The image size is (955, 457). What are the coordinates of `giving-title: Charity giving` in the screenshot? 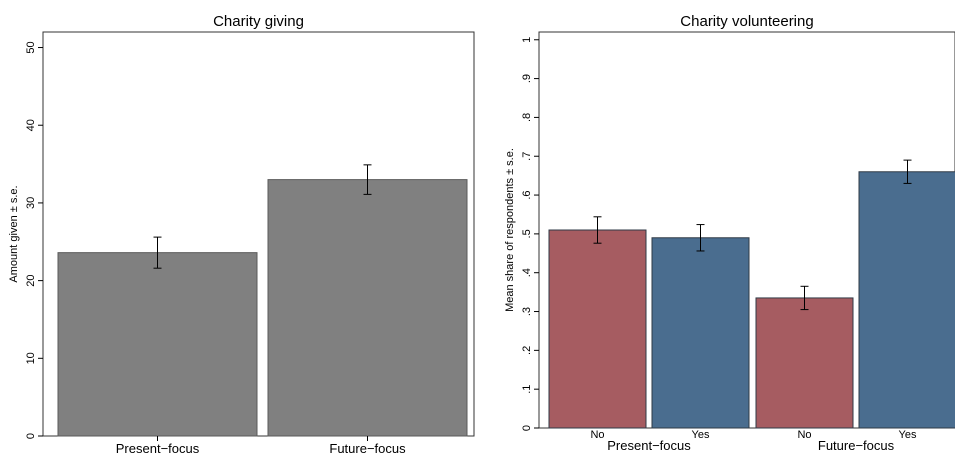 It's located at (258, 21).